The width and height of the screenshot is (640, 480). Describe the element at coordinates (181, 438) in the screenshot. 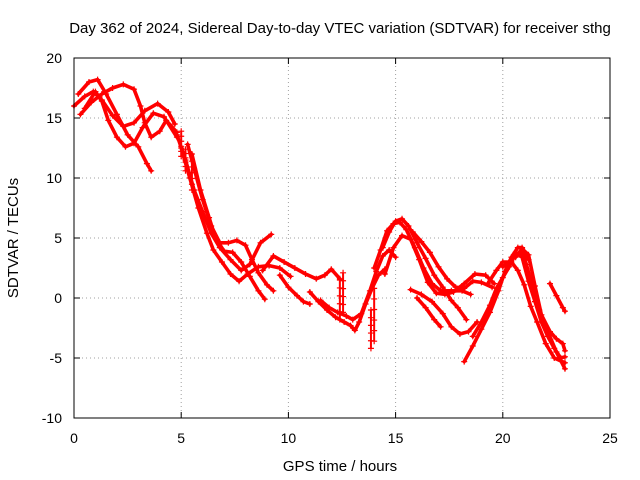

I see `x-tick-label: 5` at that location.